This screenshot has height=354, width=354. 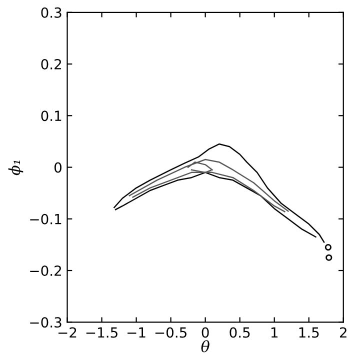 What do you see at coordinates (51, 12) in the screenshot?
I see `y-tick-label: 0.3` at bounding box center [51, 12].